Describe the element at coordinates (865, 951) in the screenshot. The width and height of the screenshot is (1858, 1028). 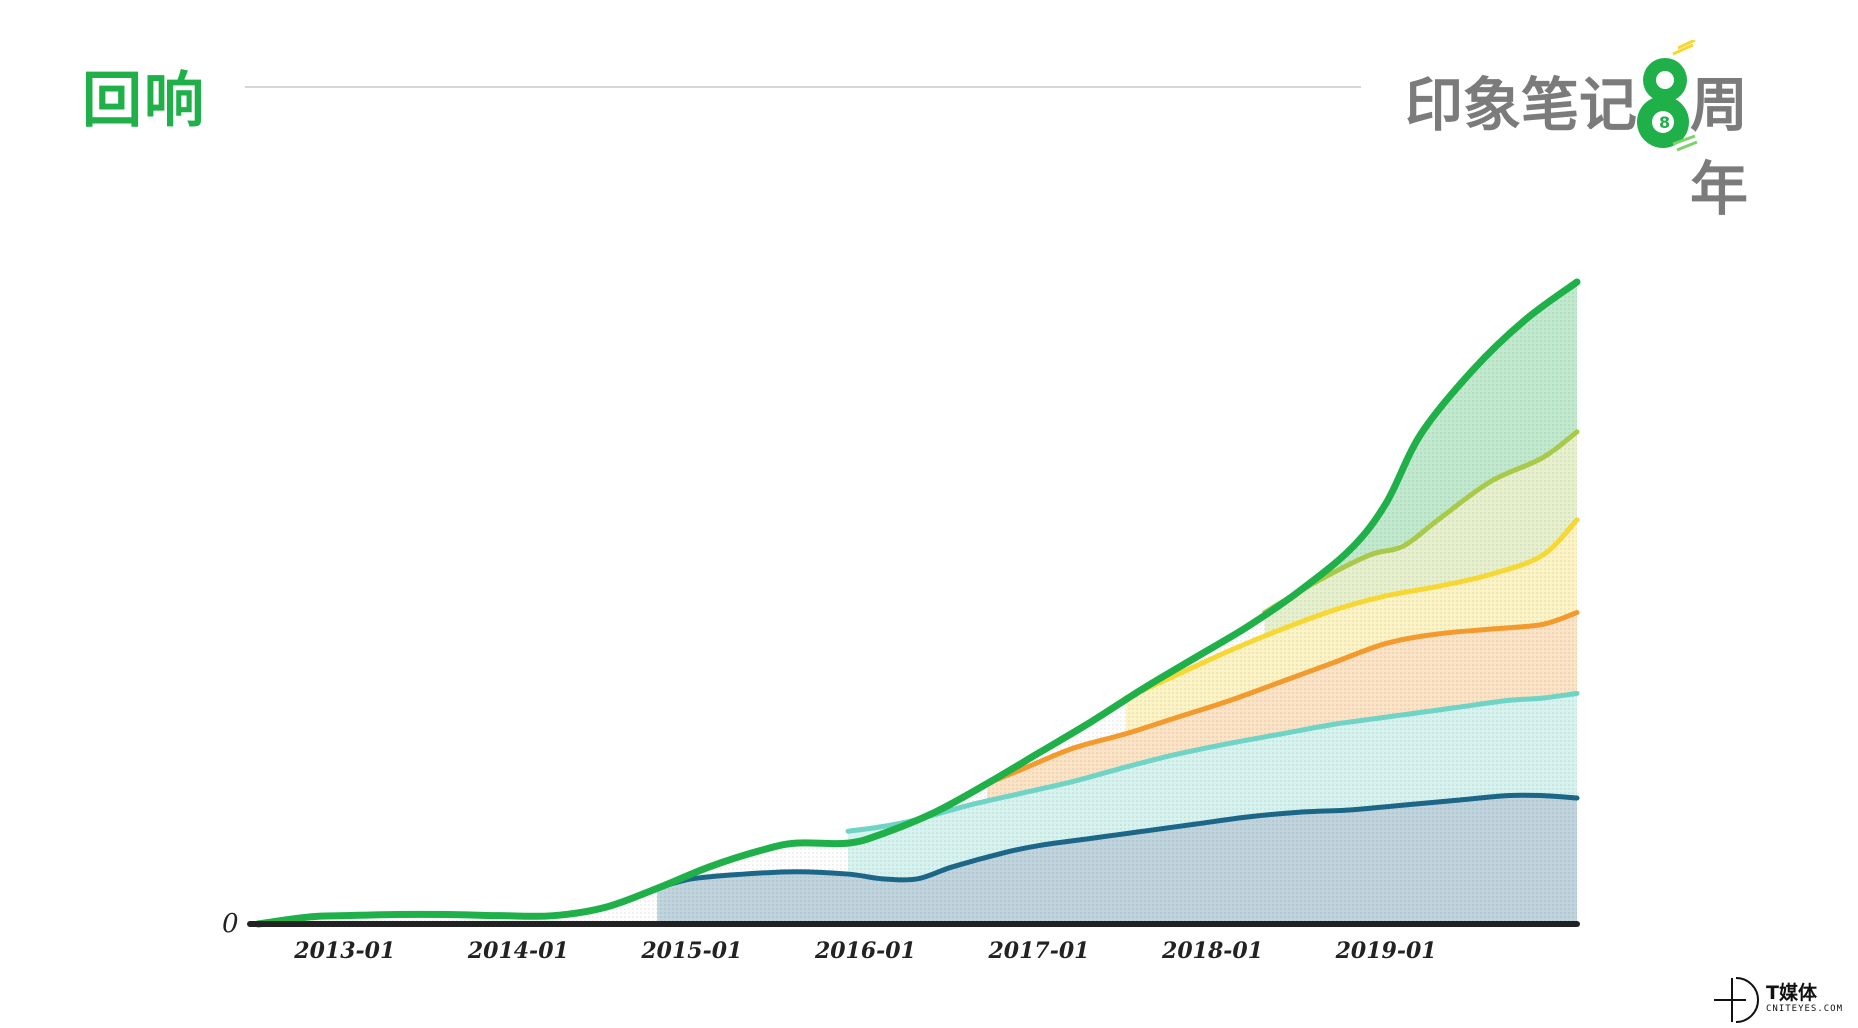
I see `x-tick-label: 2016-01` at that location.